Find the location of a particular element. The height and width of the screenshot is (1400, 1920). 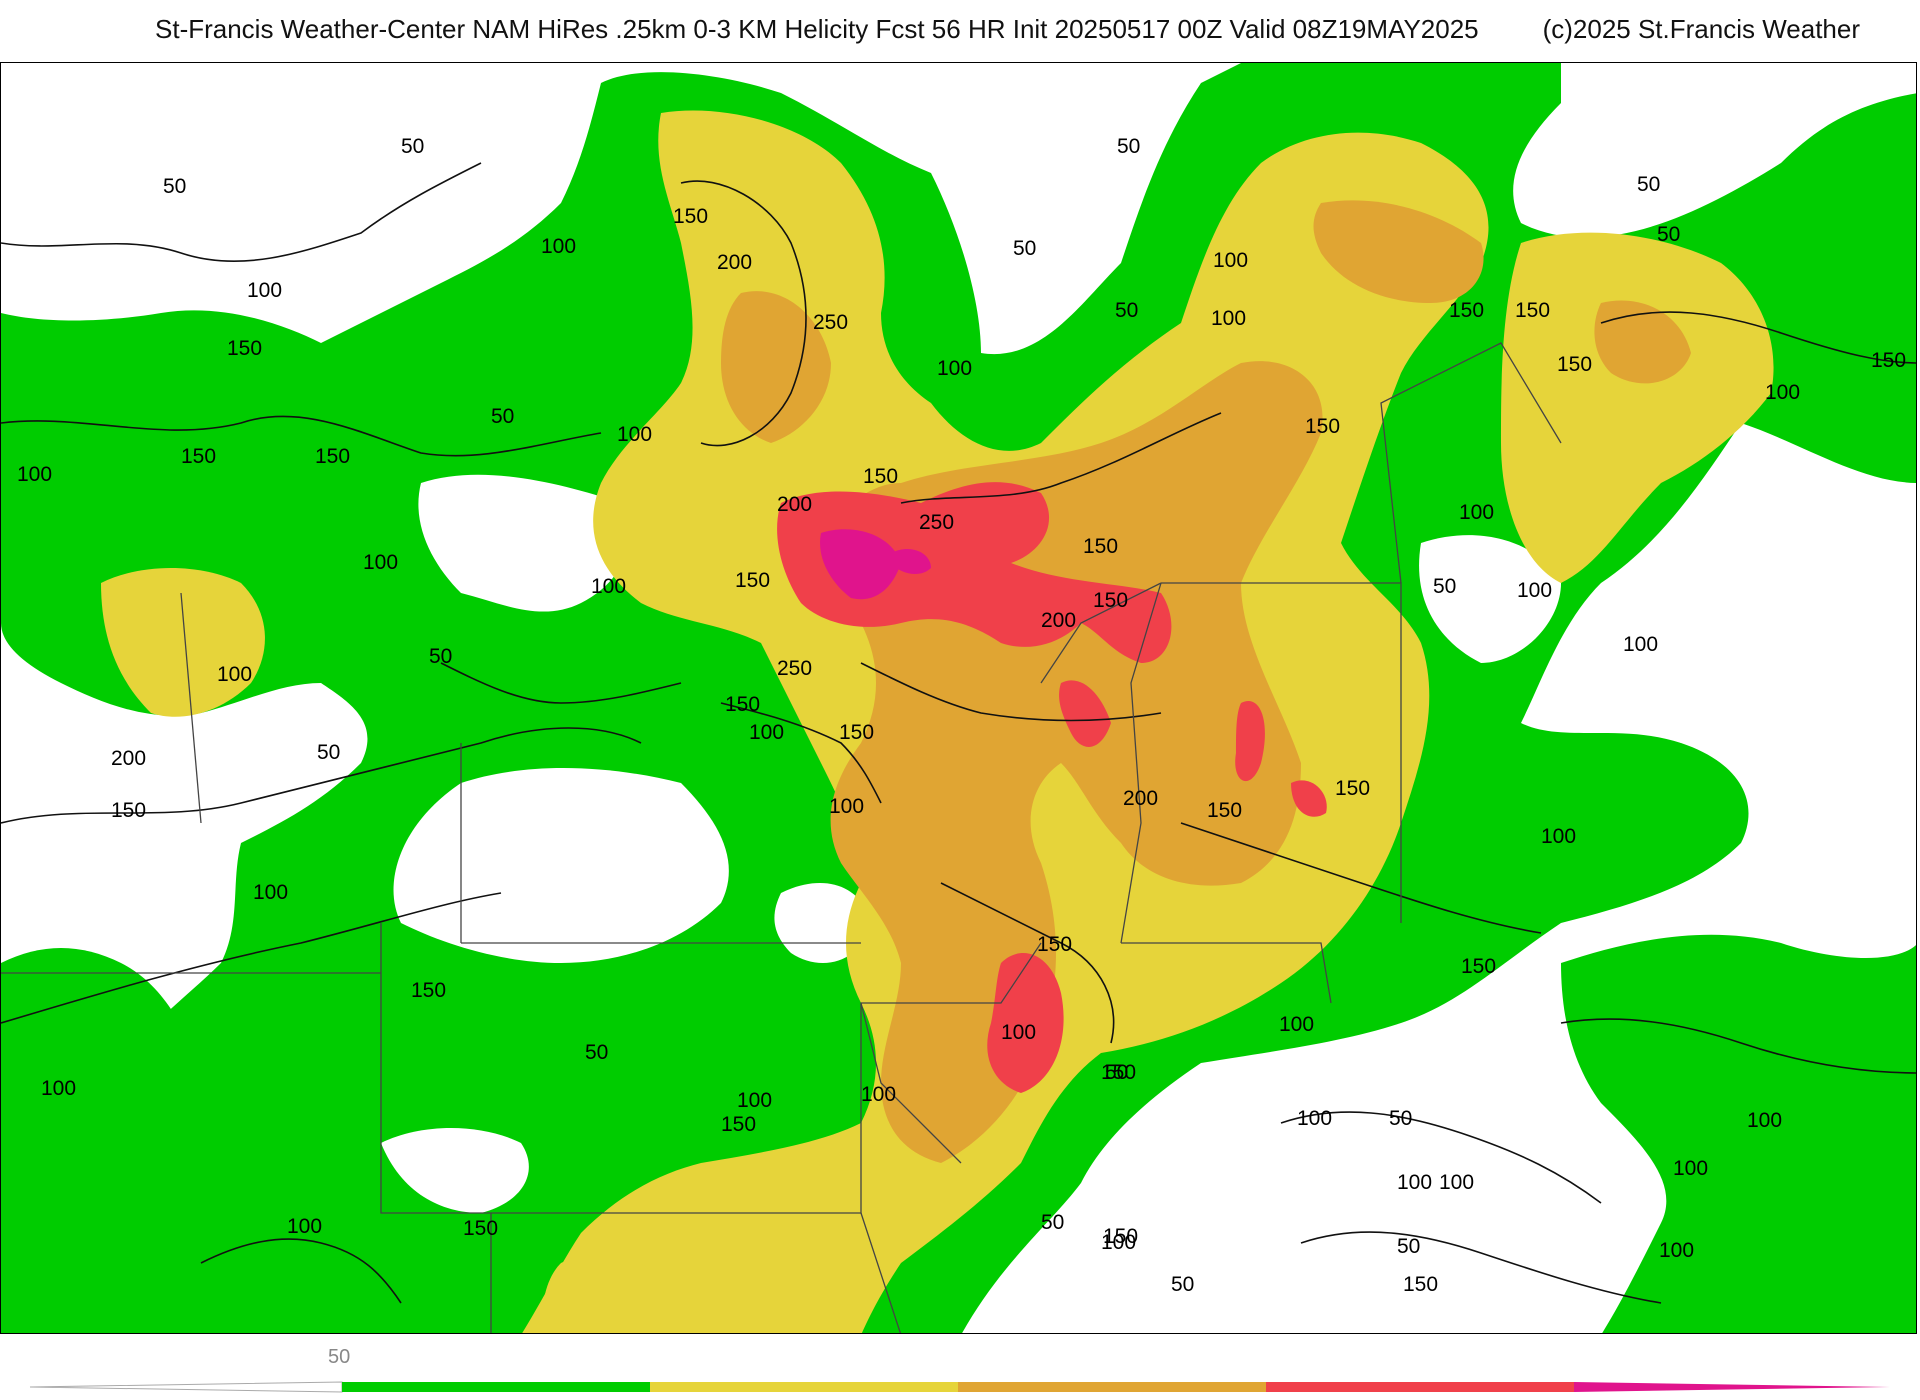

band-200-250-layer is located at coordinates (1052, 787).